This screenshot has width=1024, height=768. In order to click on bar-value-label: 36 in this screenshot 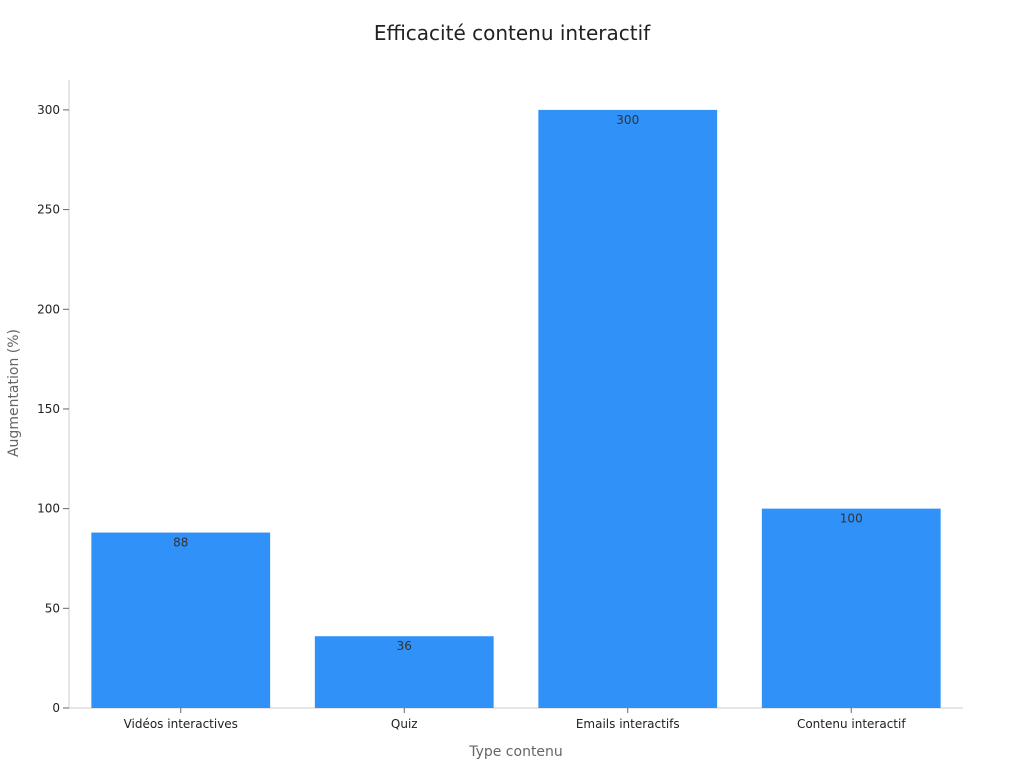, I will do `click(404, 646)`.